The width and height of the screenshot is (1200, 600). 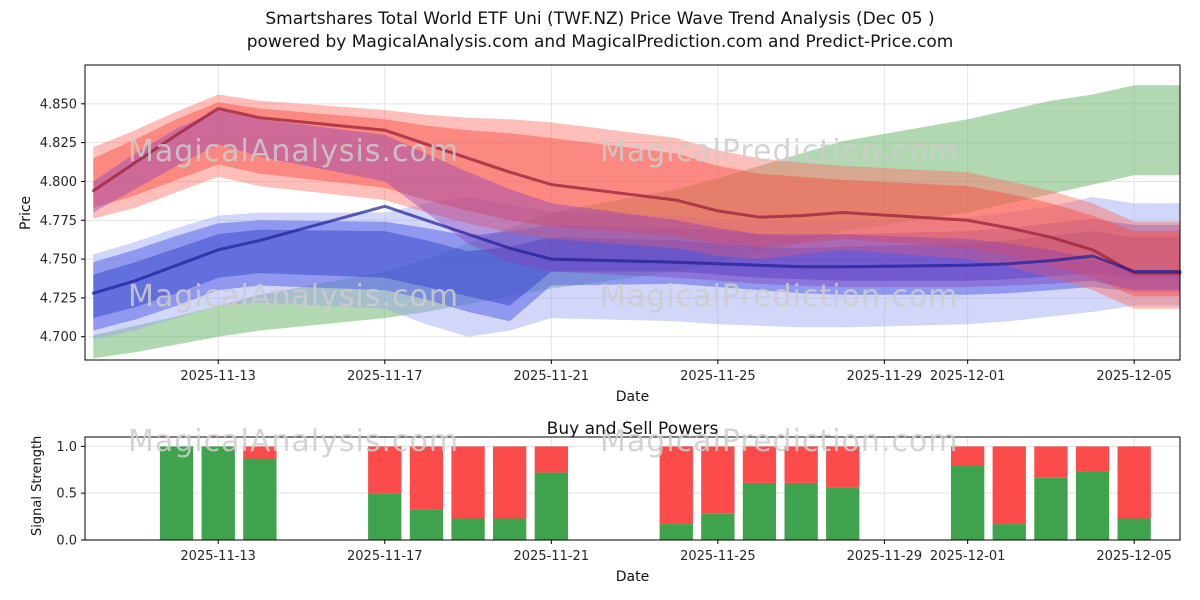 What do you see at coordinates (26, 212) in the screenshot?
I see `price-axis-label: Price` at bounding box center [26, 212].